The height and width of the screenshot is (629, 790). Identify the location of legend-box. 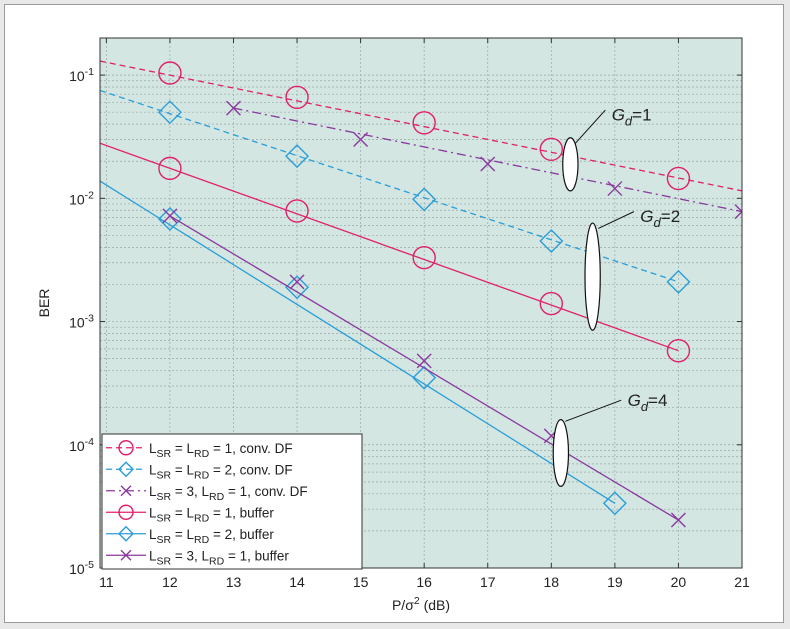
(232, 501).